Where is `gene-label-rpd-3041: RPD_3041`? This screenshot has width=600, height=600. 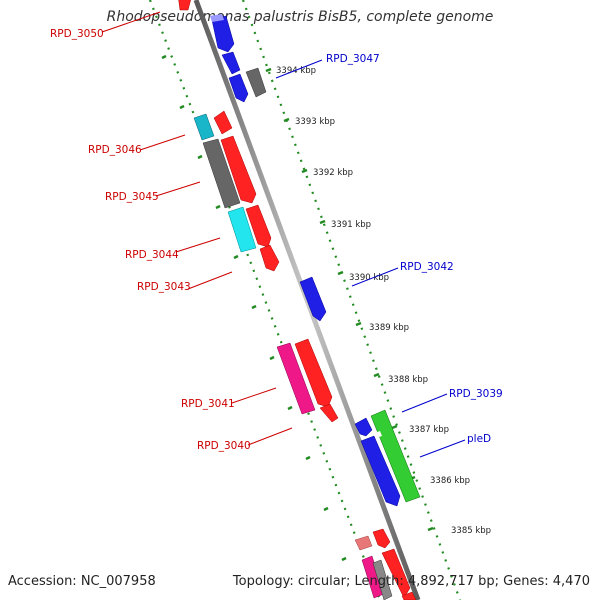 gene-label-rpd-3041: RPD_3041 is located at coordinates (208, 404).